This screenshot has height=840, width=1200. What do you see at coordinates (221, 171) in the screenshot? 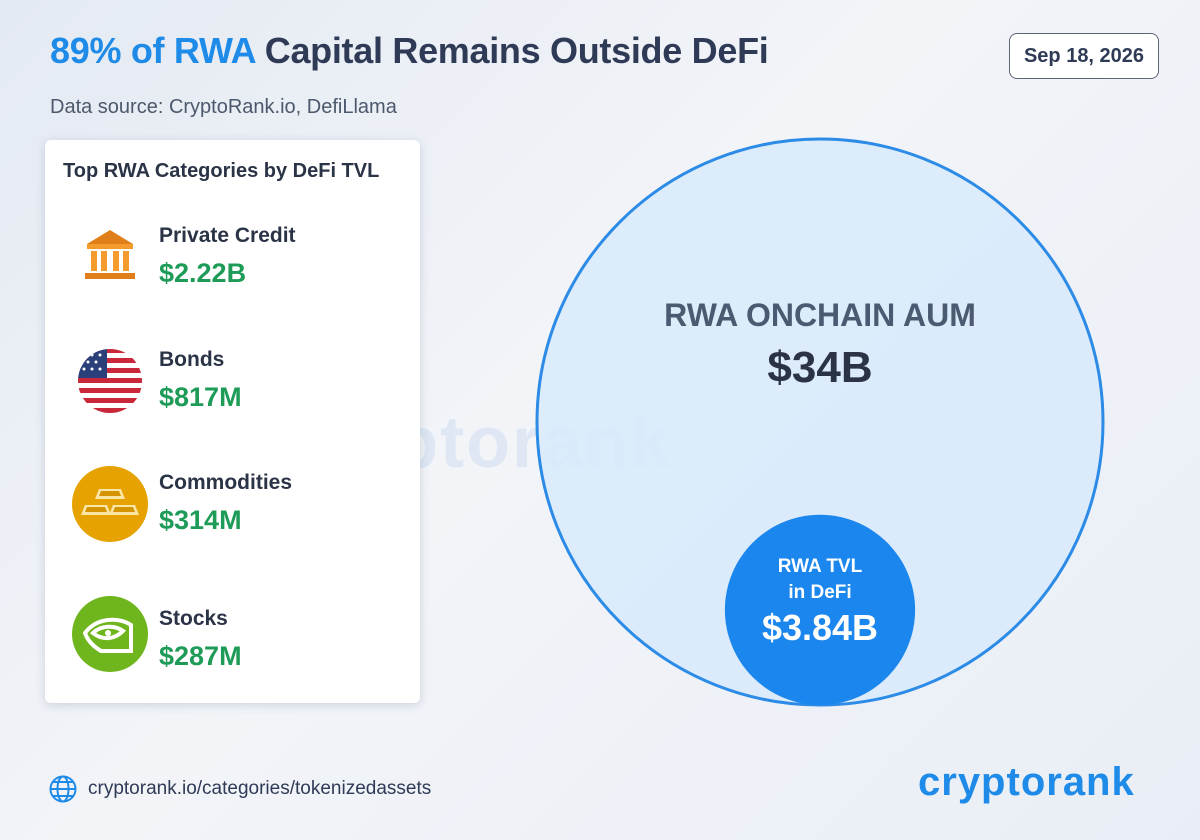
I see `panel-title: Top RWA Categories by DeFi TVL` at bounding box center [221, 171].